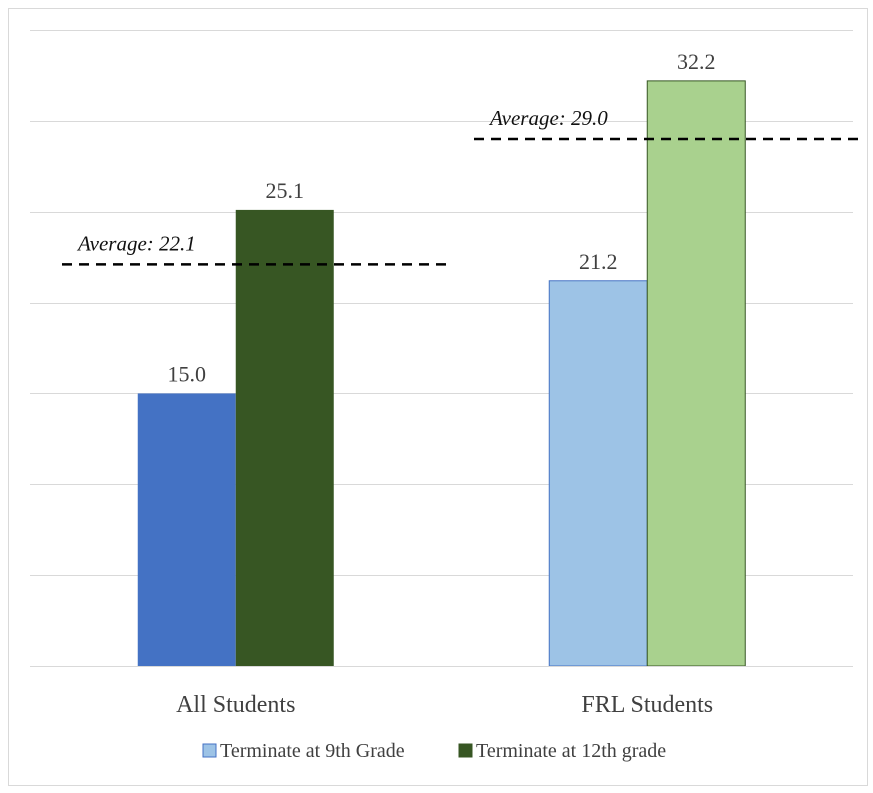  I want to click on bar-twelfth-grade-all-students, so click(284, 437).